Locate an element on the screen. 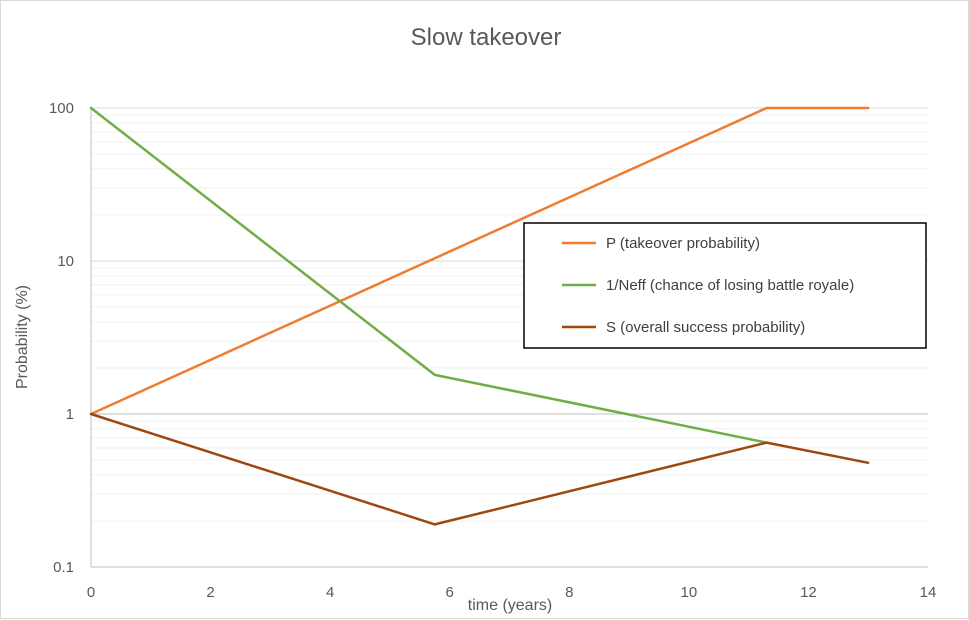  legend-label: 1/Neff (chance of losing battle royale) is located at coordinates (730, 285).